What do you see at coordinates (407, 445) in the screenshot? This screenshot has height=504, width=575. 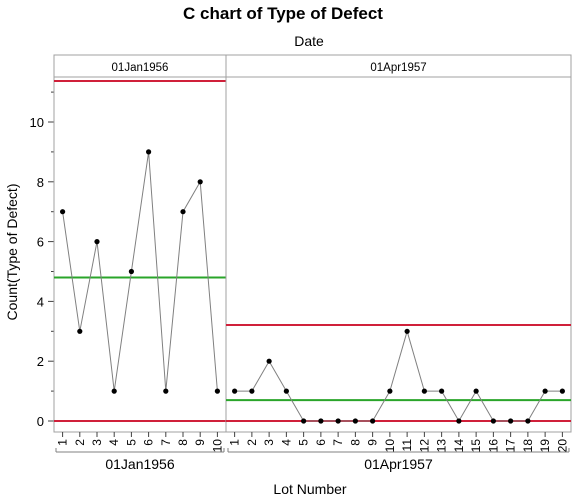 I see `x-tick-label: 11` at bounding box center [407, 445].